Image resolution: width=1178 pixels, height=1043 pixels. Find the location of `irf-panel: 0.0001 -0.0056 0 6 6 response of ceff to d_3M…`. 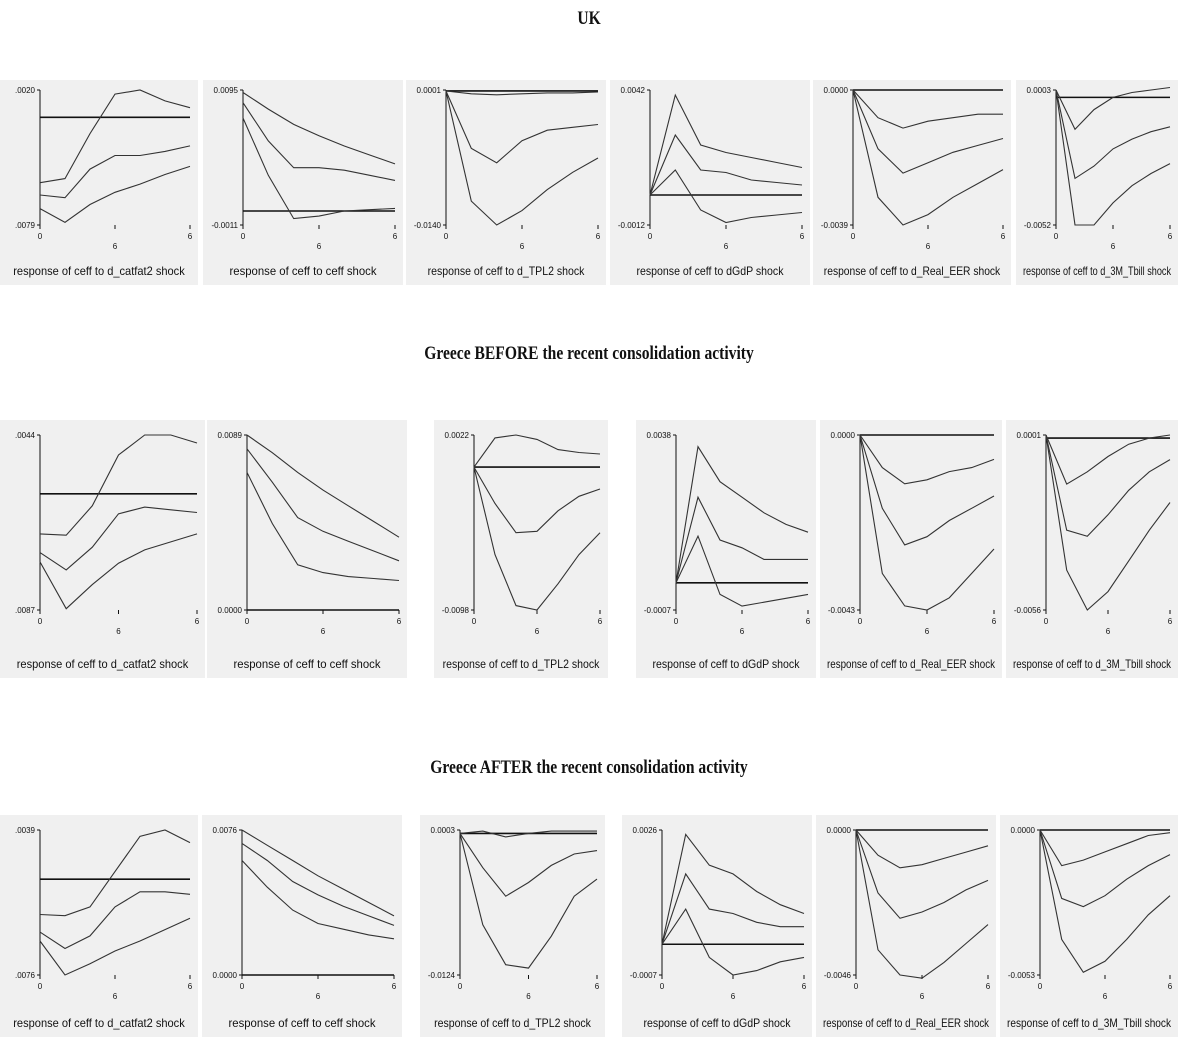

irf-panel: 0.0001 -0.0056 0 6 6 response of ceff to d_3M… is located at coordinates (1092, 549).